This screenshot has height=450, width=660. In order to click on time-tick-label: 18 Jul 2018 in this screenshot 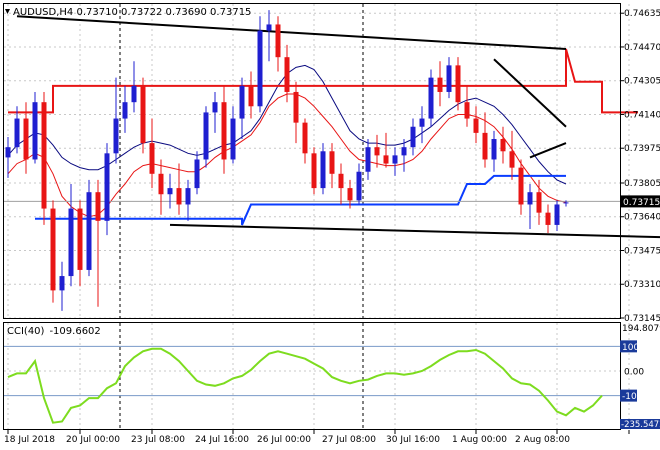, I will do `click(29, 440)`.